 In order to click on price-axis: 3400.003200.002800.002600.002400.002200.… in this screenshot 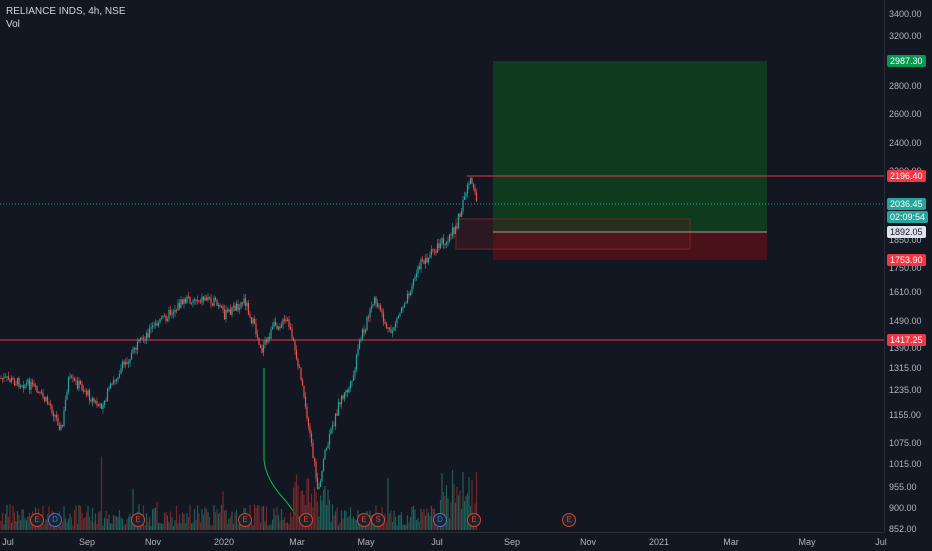, I will do `click(908, 267)`.